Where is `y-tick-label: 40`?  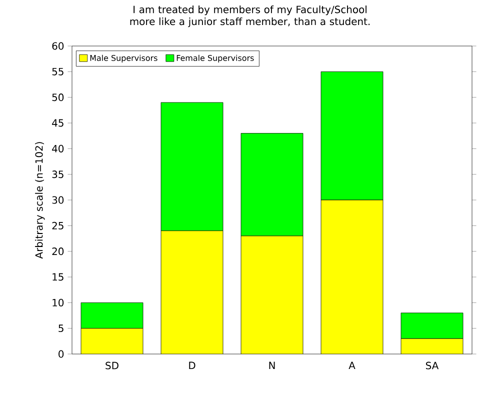
y-tick-label: 40 is located at coordinates (58, 148).